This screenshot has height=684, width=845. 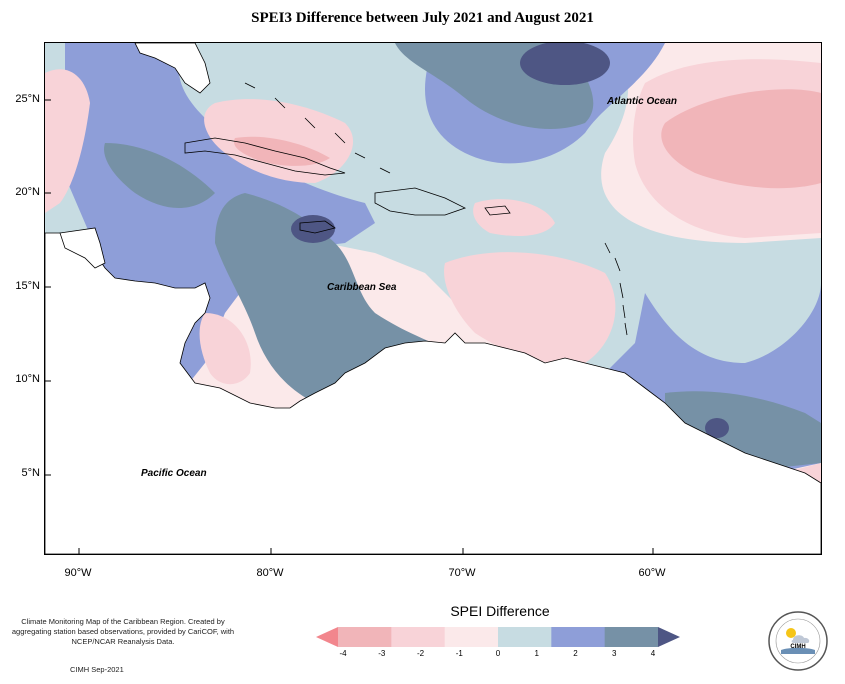 What do you see at coordinates (27, 99) in the screenshot?
I see `lat-label-25n: 25°N` at bounding box center [27, 99].